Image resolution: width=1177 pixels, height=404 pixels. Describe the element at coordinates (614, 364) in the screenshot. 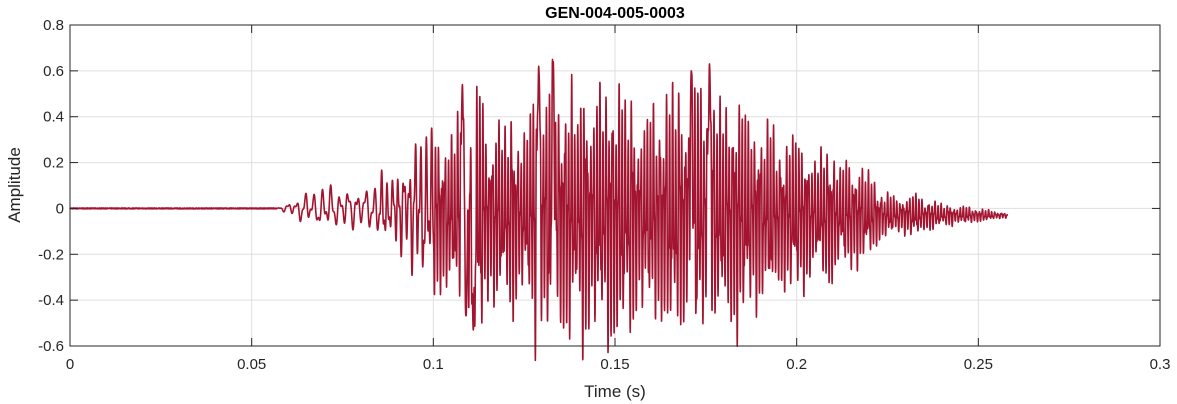

I see `x-tick-label: 0.15` at that location.